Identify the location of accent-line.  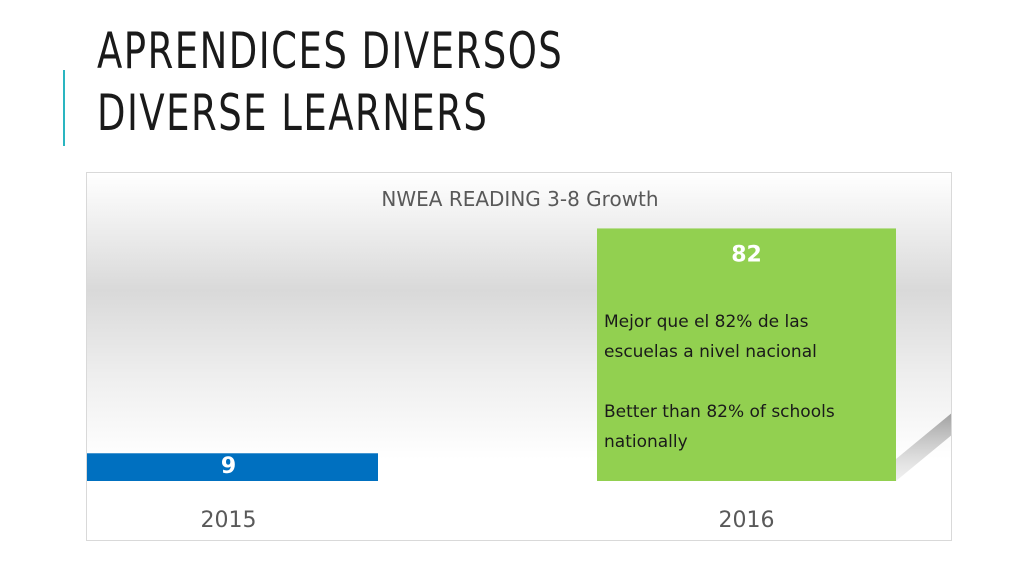
(64, 108).